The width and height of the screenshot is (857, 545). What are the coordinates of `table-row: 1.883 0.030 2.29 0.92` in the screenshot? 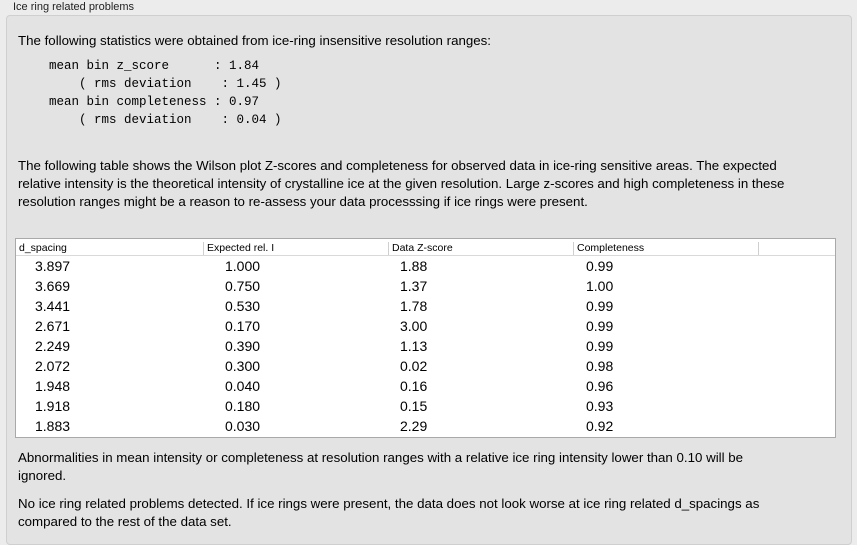 It's located at (425, 426).